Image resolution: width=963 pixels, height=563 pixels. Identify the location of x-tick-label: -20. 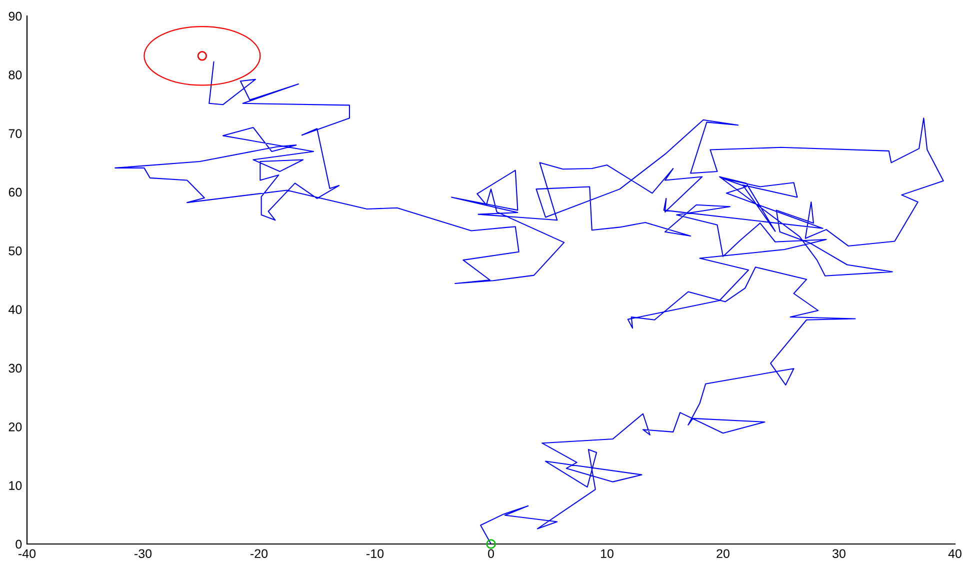
(259, 553).